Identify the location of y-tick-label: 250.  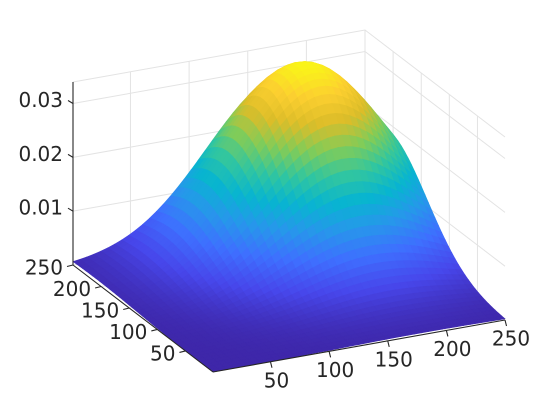
(44, 268).